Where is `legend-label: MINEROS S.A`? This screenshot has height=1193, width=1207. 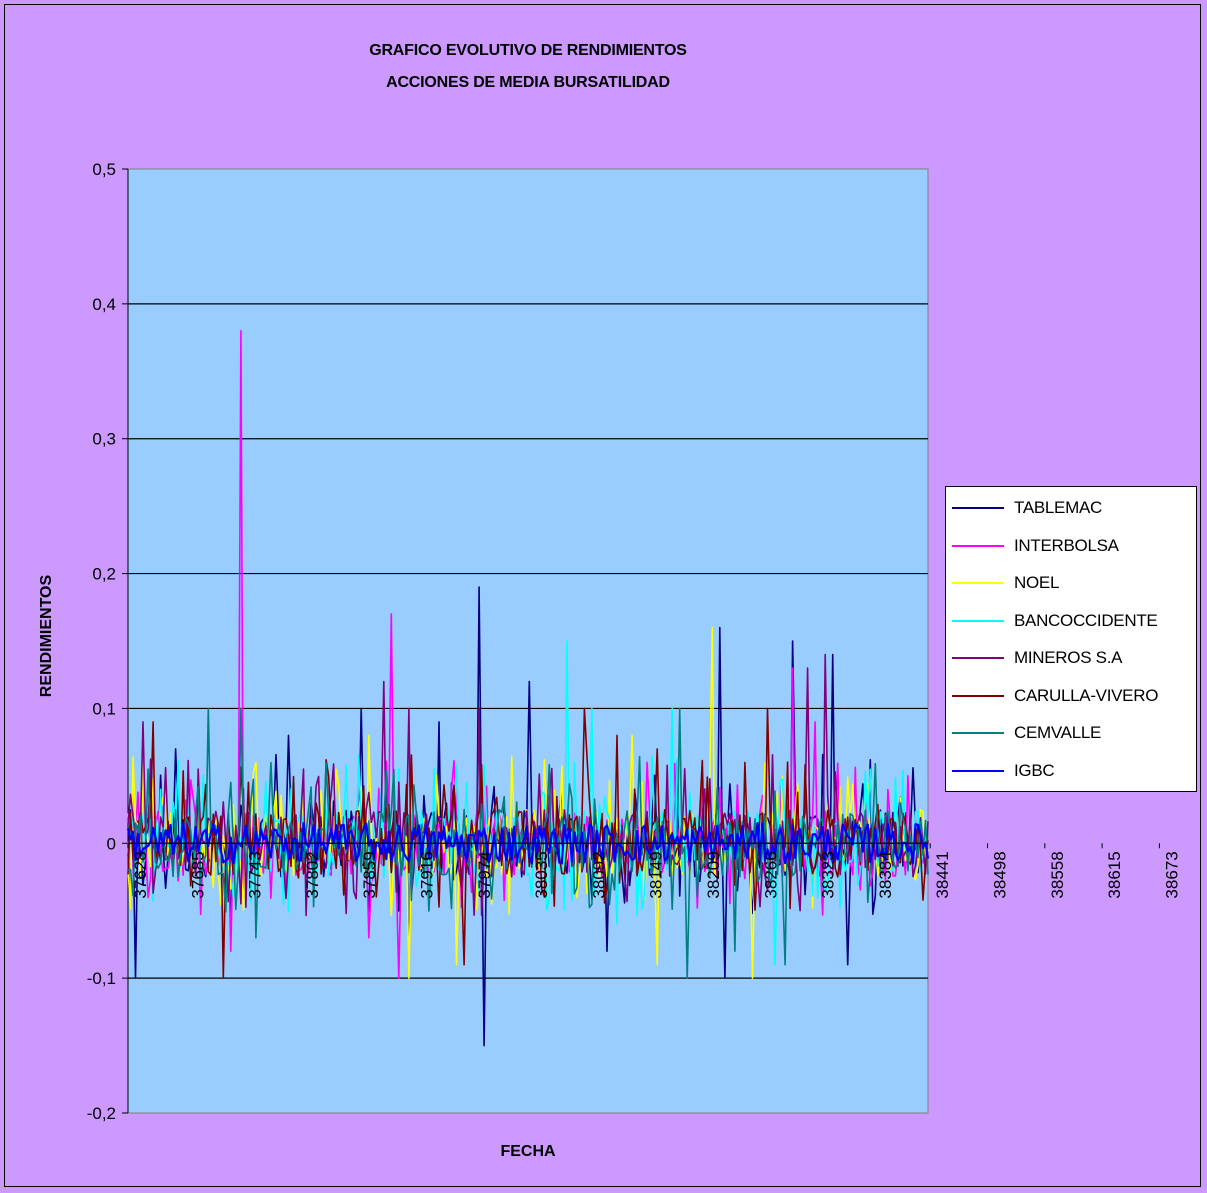 legend-label: MINEROS S.A is located at coordinates (1068, 657).